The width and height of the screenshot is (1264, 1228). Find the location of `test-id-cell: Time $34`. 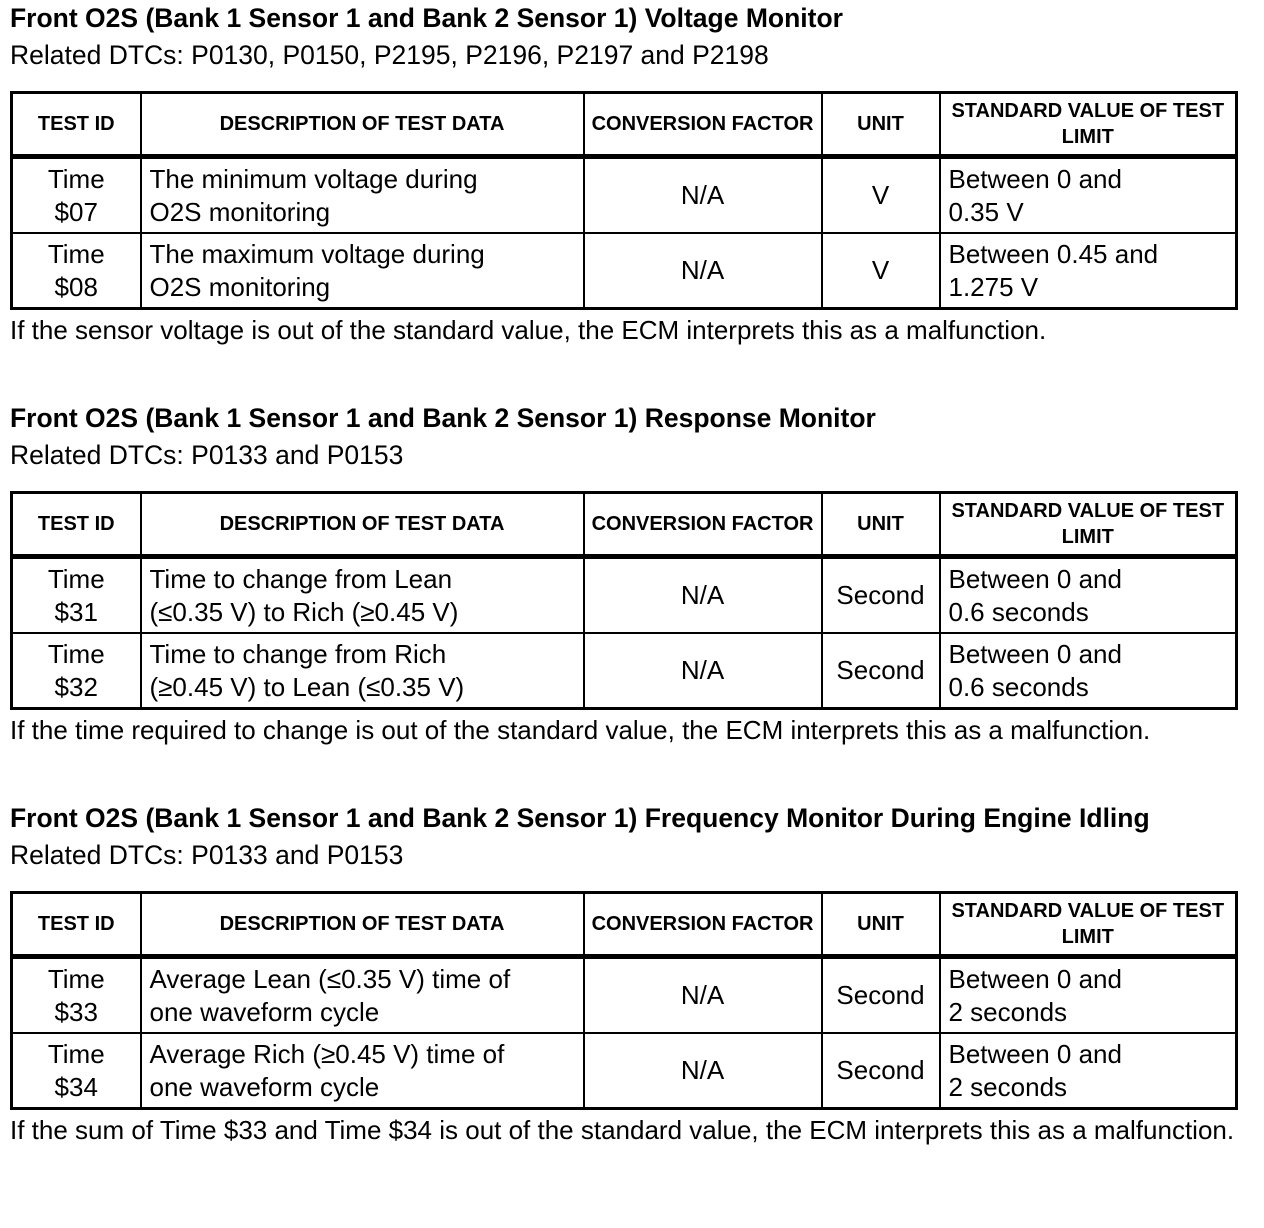

test-id-cell: Time $34 is located at coordinates (76, 1071).